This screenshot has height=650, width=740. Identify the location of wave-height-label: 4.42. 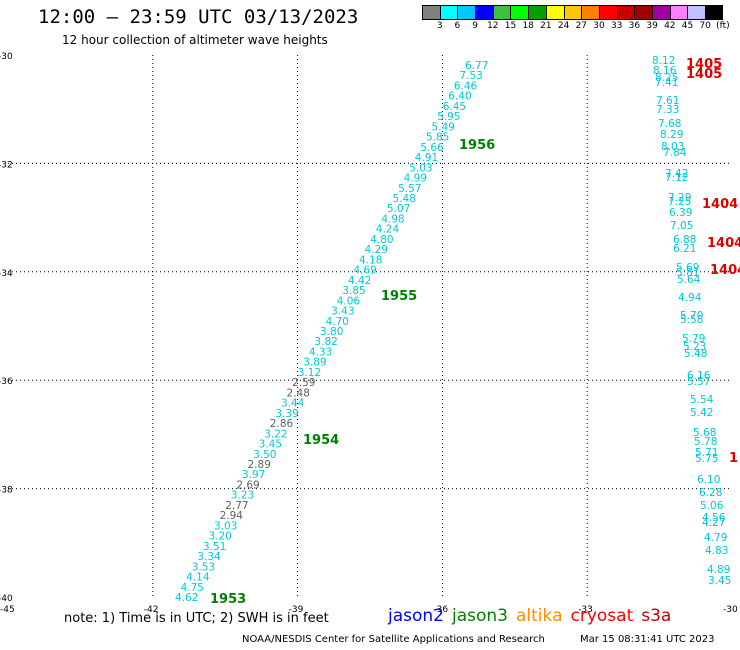
(359, 281).